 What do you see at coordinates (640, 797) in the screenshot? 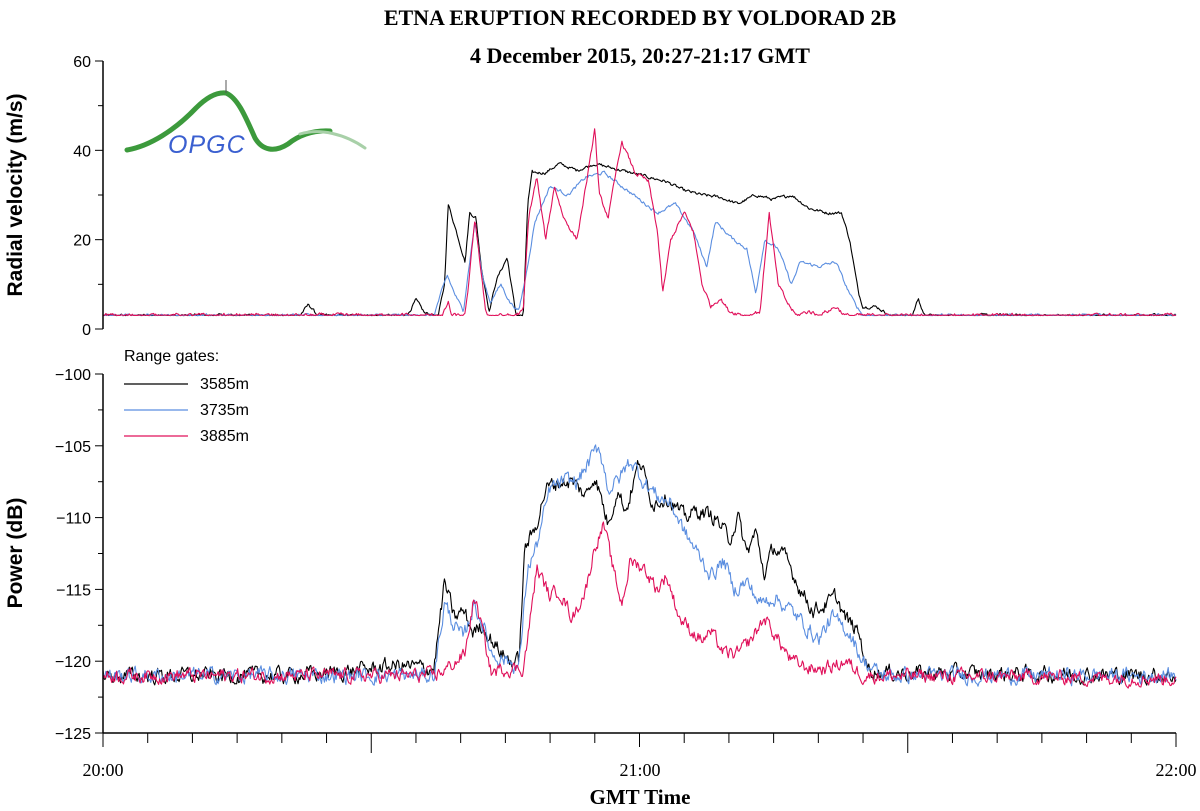
I see `x-axis-label: GMT Time` at bounding box center [640, 797].